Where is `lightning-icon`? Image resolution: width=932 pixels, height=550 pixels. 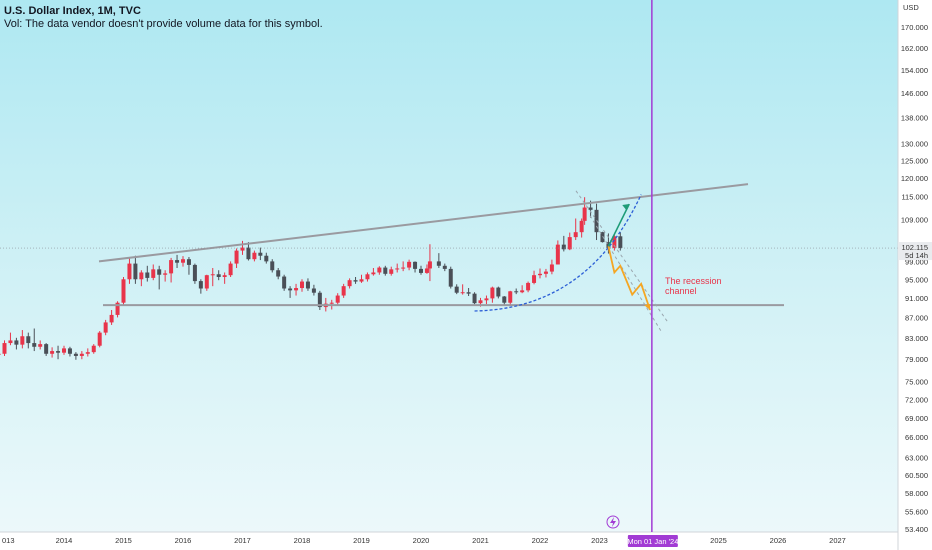
lightning-icon is located at coordinates (613, 522).